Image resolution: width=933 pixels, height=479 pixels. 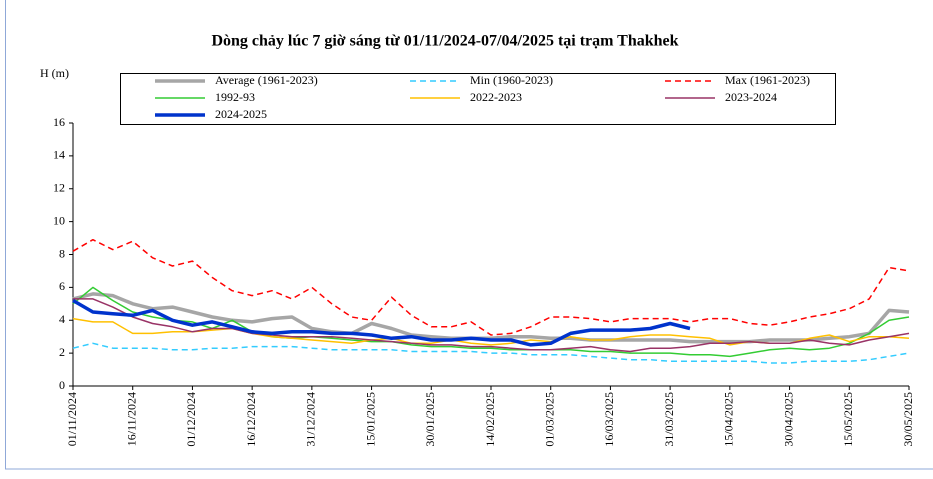 What do you see at coordinates (848, 419) in the screenshot?
I see `x-tick-label: 15/05/2025` at bounding box center [848, 419].